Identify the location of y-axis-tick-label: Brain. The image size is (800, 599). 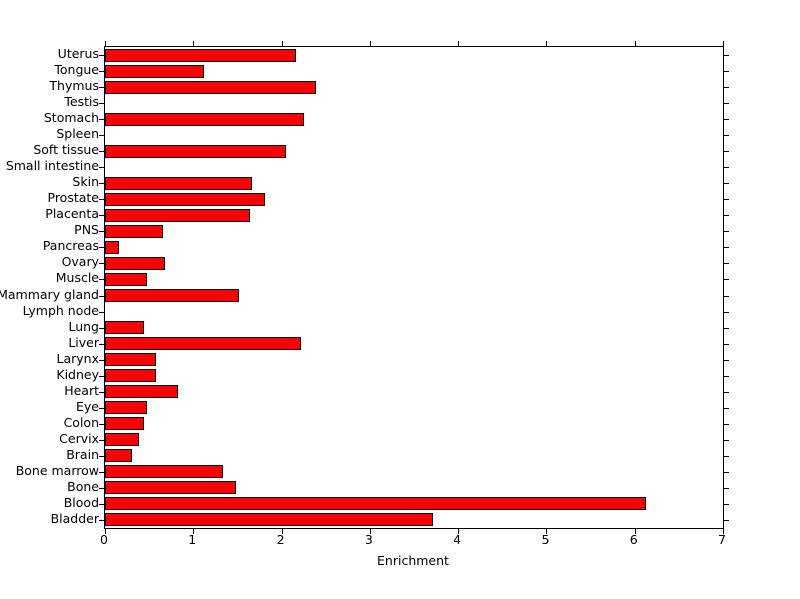
(82, 454).